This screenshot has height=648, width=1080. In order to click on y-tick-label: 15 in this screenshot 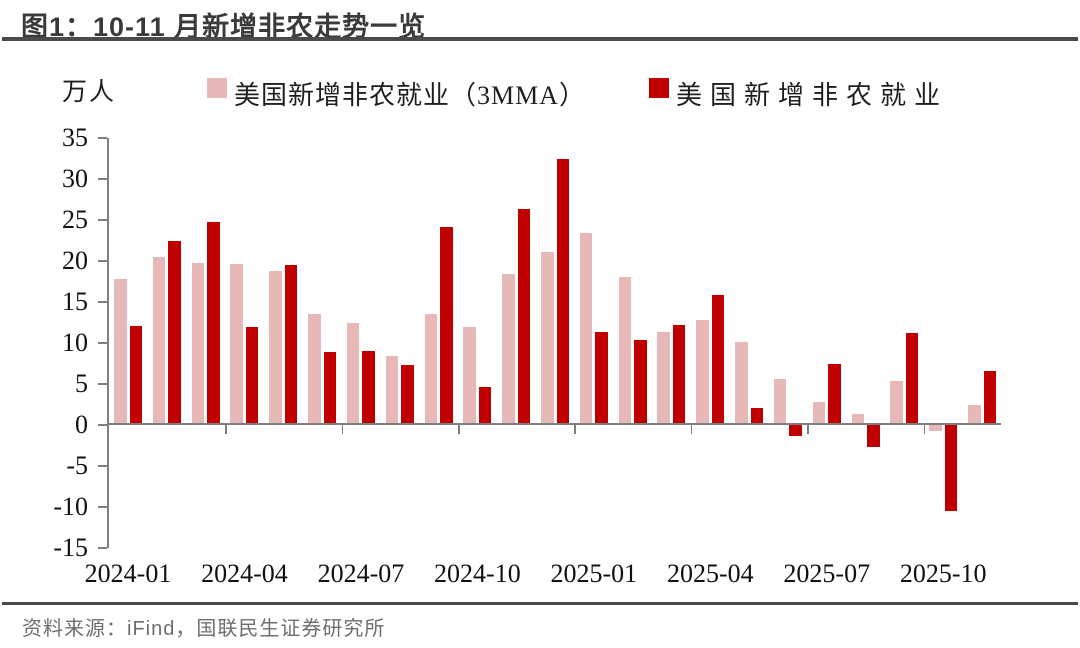, I will do `click(75, 301)`.